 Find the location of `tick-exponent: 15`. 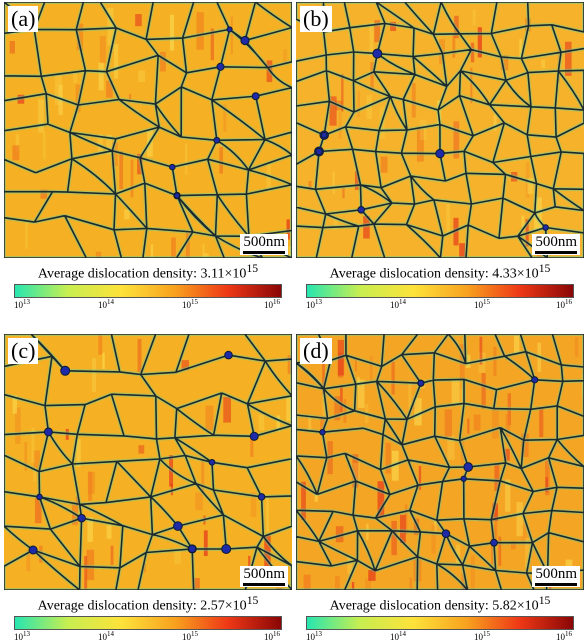

tick-exponent: 15 is located at coordinates (194, 633).